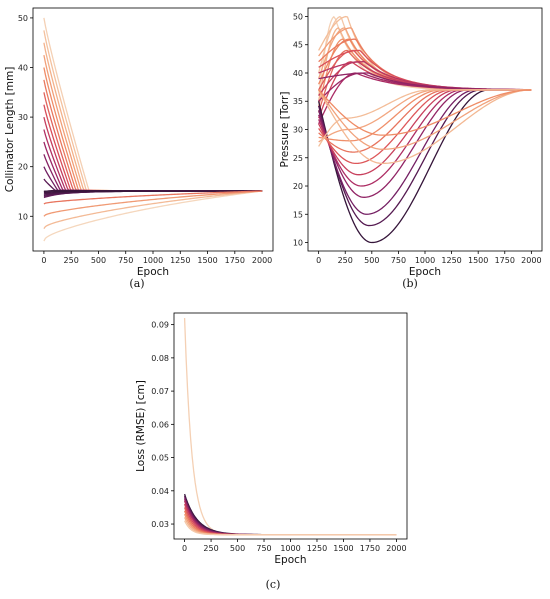 This screenshot has width=550, height=599. I want to click on panel-caption: (b), so click(410, 283).